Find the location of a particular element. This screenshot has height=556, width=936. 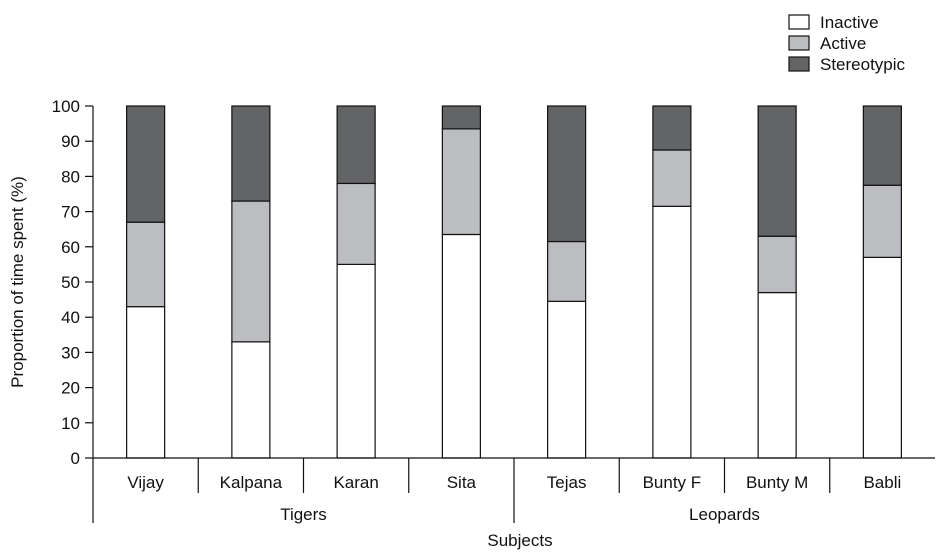

bar-bunty-m-active is located at coordinates (777, 264).